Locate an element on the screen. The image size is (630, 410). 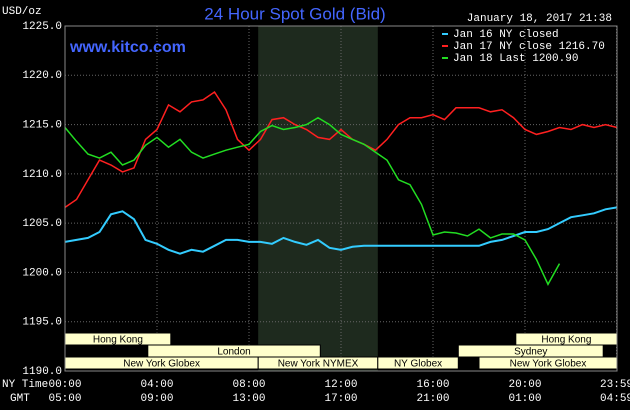
x-tick-label-gmt: 01:00 is located at coordinates (524, 399).